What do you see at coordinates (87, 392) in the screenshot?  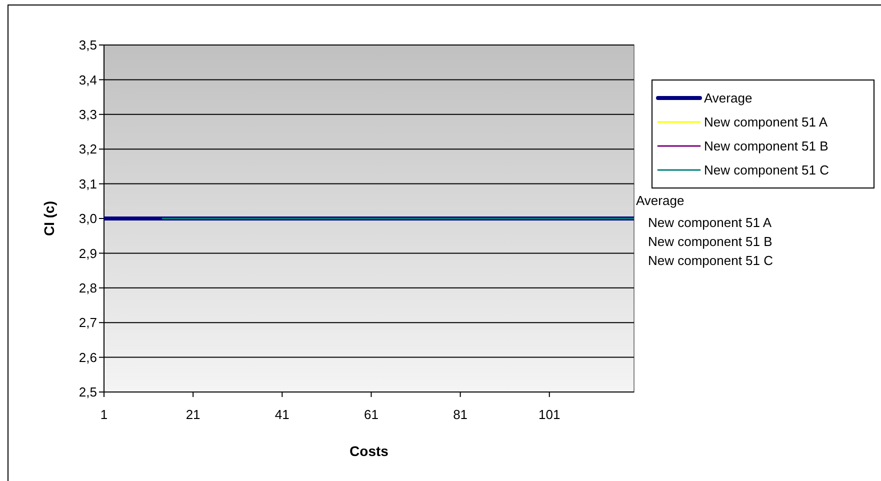 I see `y-tick-label: 2,5` at bounding box center [87, 392].